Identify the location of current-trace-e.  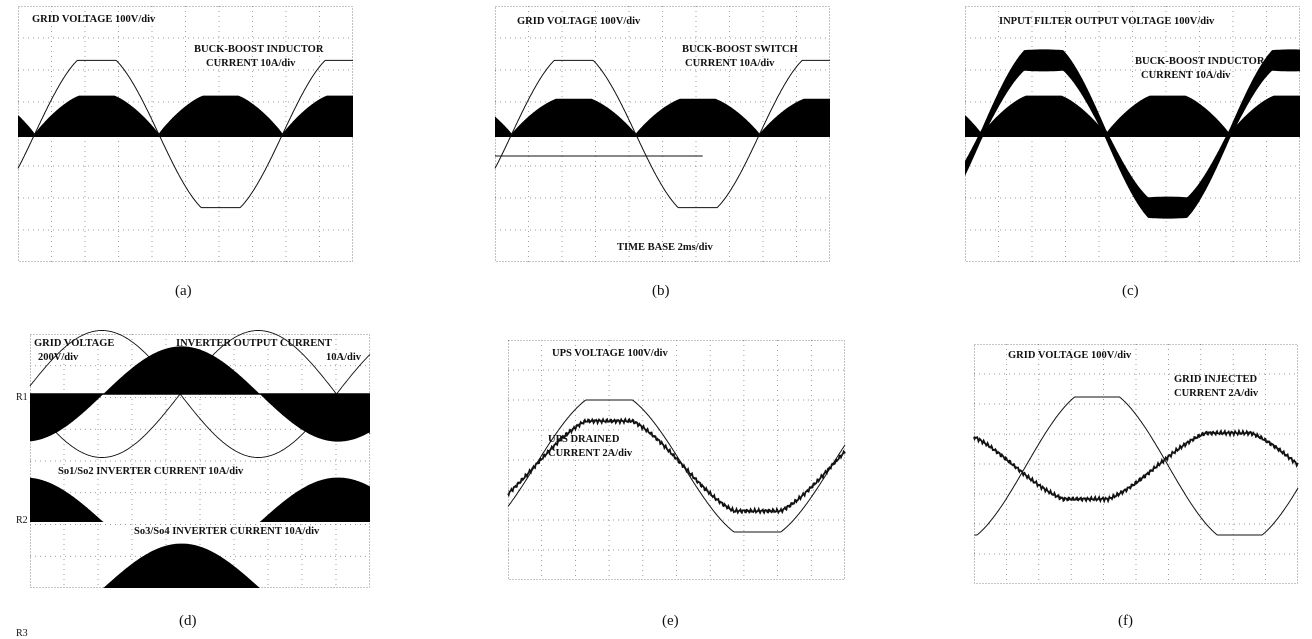
(676, 466).